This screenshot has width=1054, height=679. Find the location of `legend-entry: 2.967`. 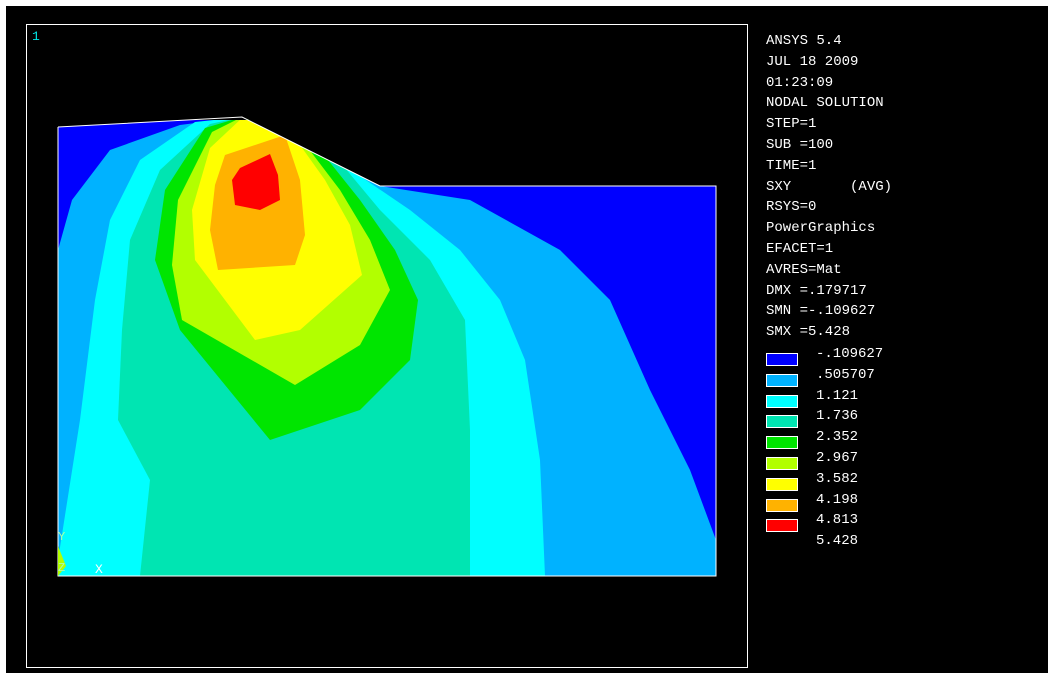

legend-entry: 2.967 is located at coordinates (866, 459).